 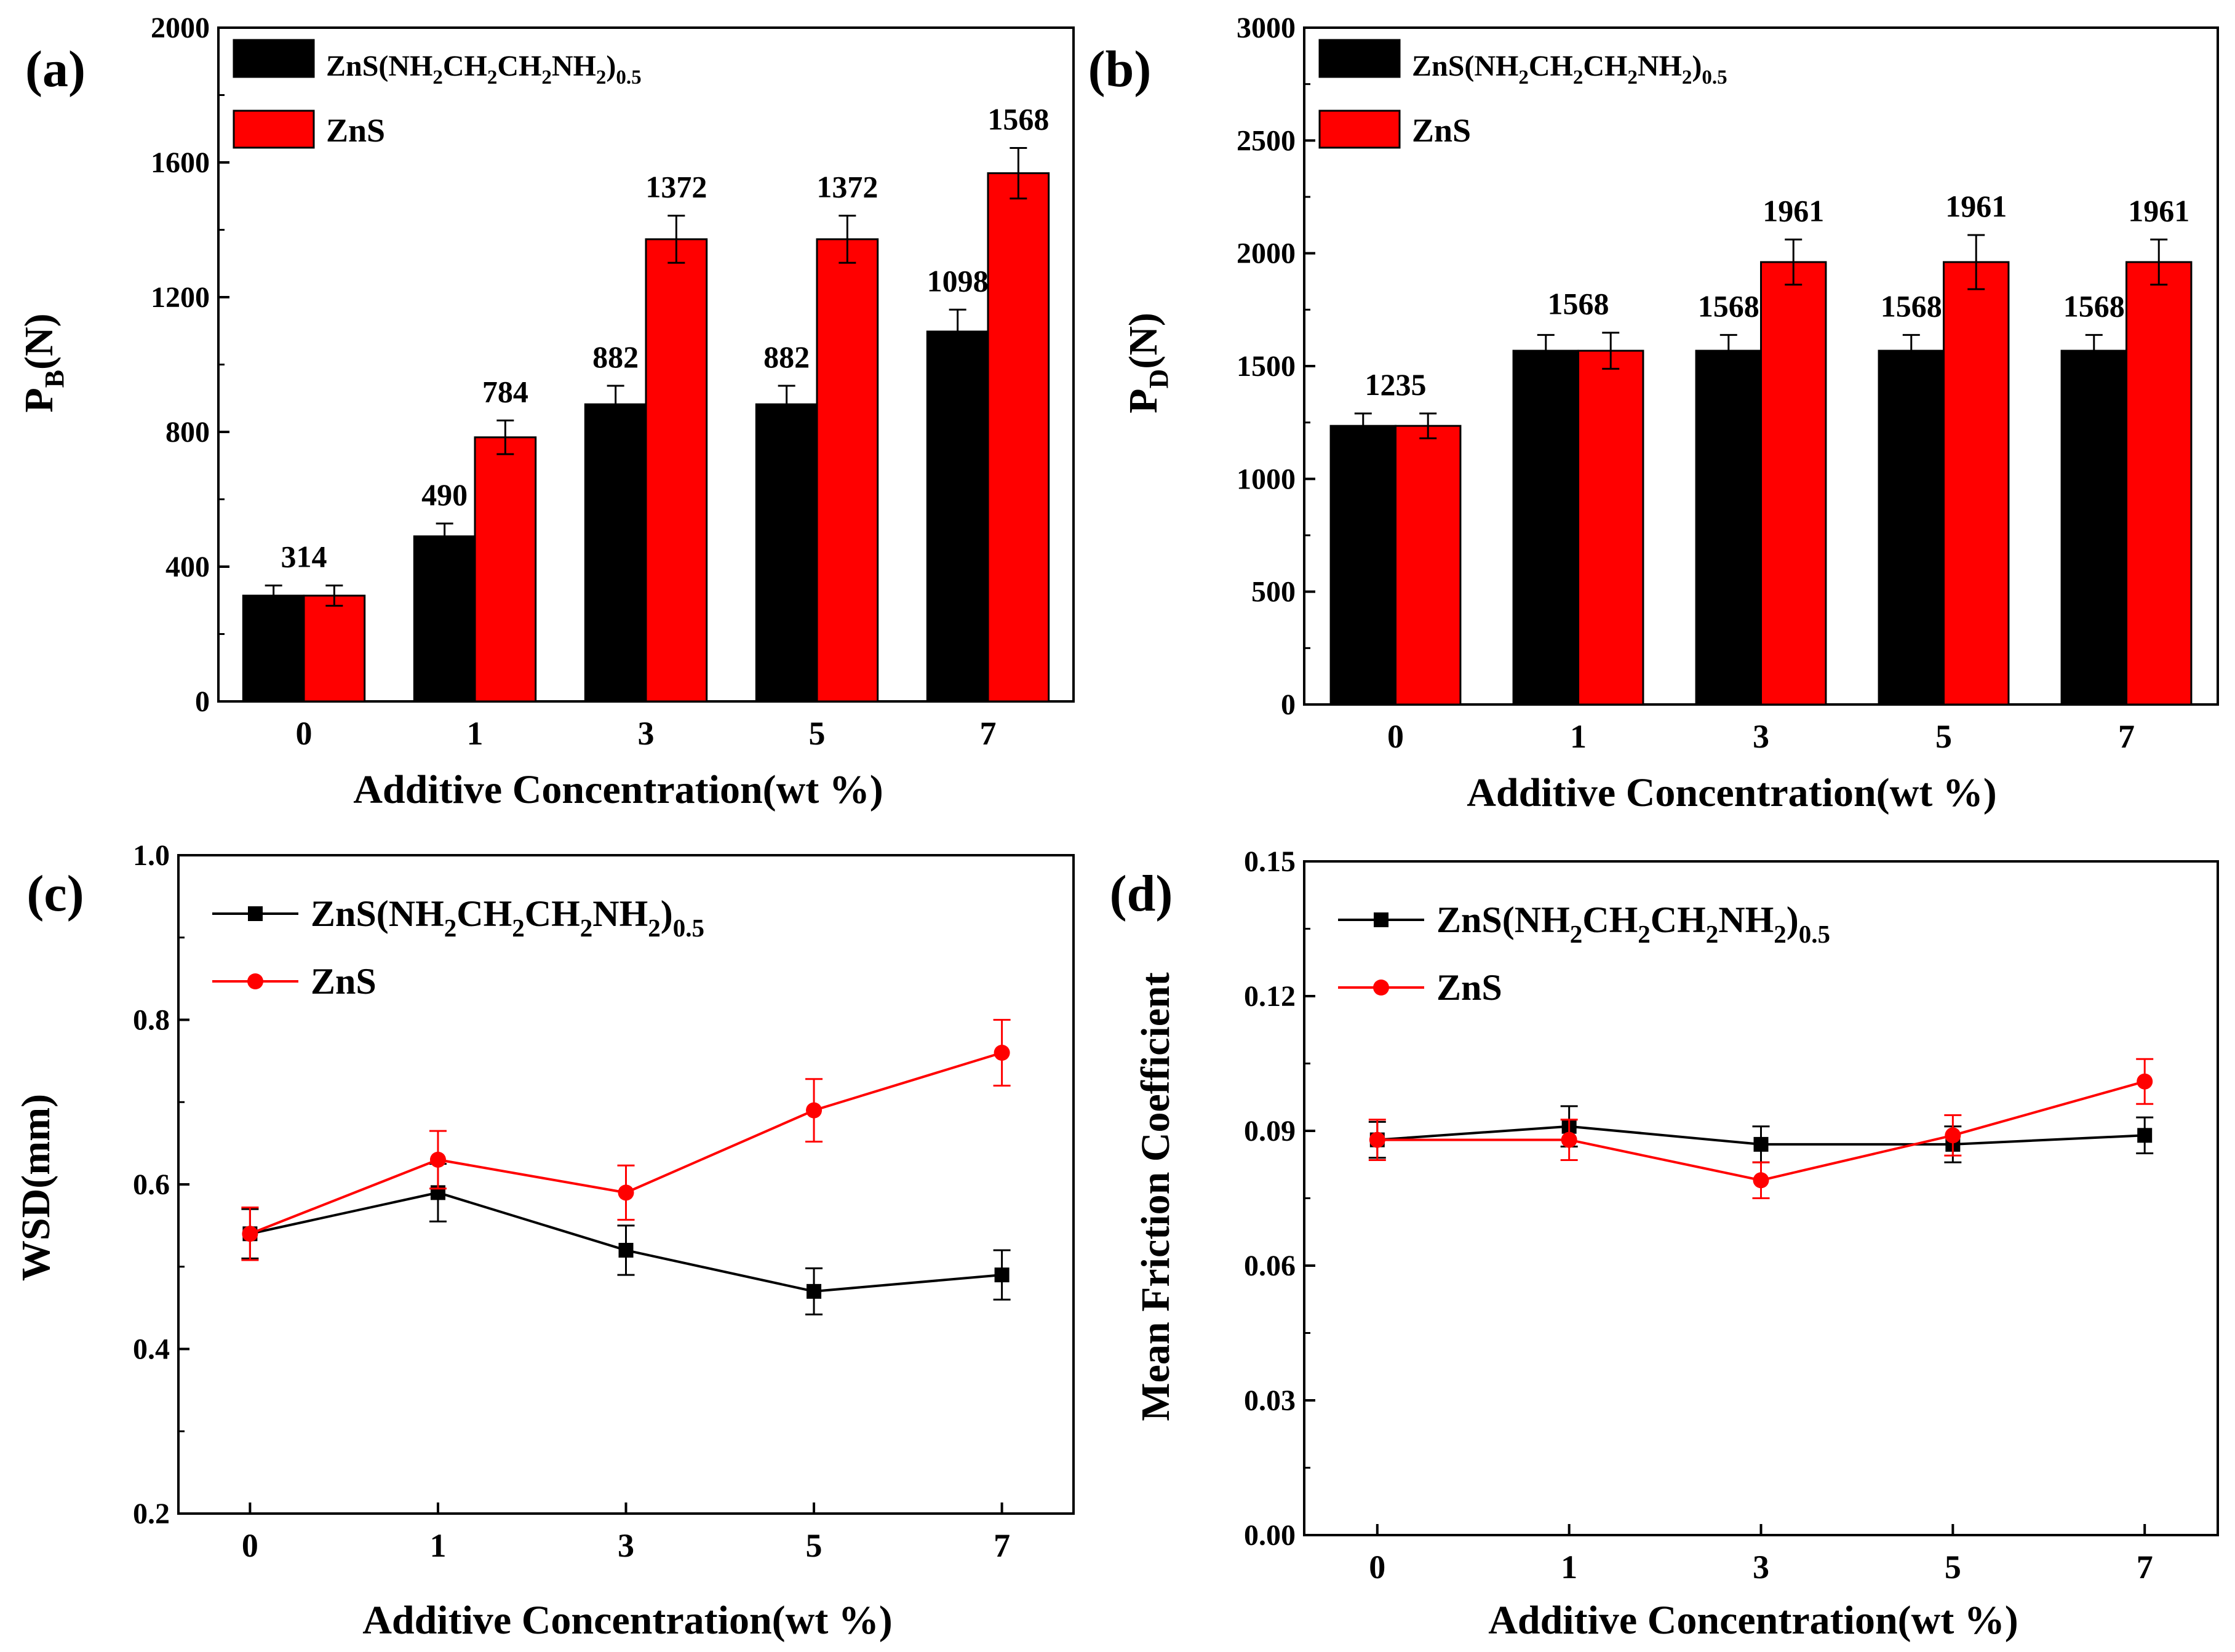 What do you see at coordinates (1267, 253) in the screenshot?
I see `y-tick-label: 2000` at bounding box center [1267, 253].